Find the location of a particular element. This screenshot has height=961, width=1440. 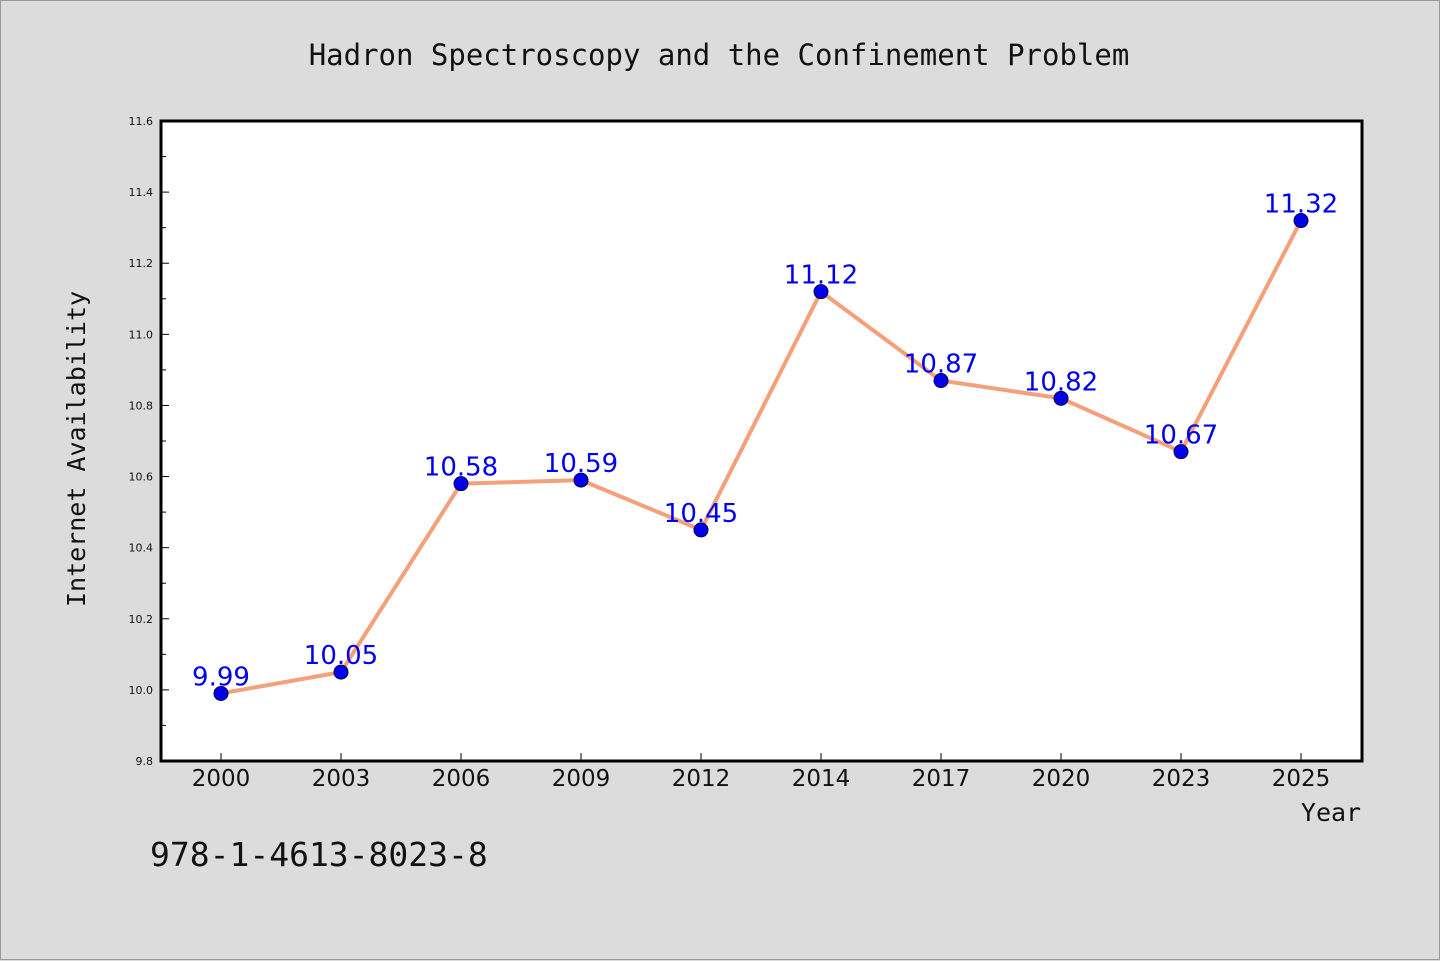

x-tick-label: 2009 is located at coordinates (581, 779).